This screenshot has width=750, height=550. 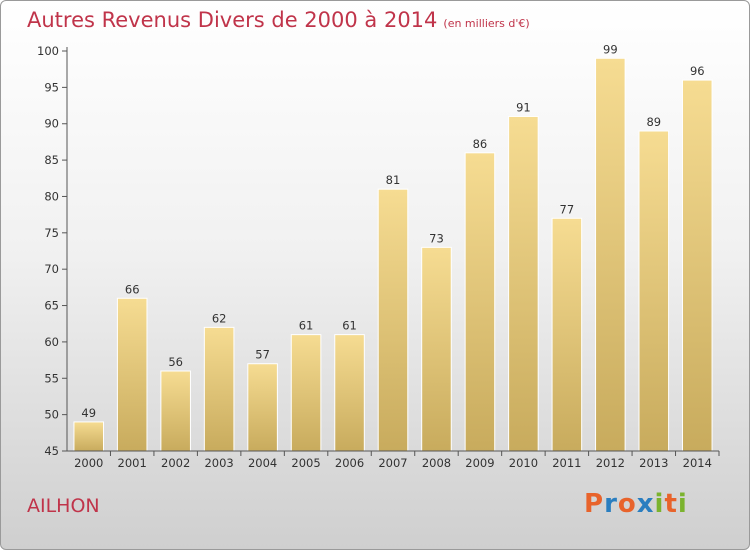 I want to click on y-tick-label: 80, so click(x=51, y=196).